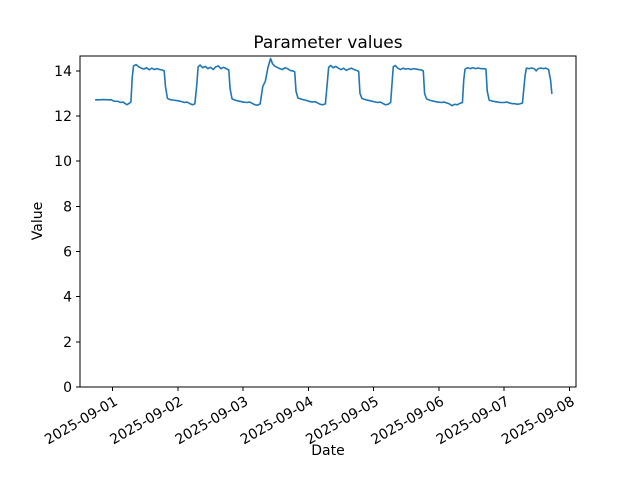 The width and height of the screenshot is (640, 480). Describe the element at coordinates (407, 421) in the screenshot. I see `x-tick-label: 2025-09-06` at that location.